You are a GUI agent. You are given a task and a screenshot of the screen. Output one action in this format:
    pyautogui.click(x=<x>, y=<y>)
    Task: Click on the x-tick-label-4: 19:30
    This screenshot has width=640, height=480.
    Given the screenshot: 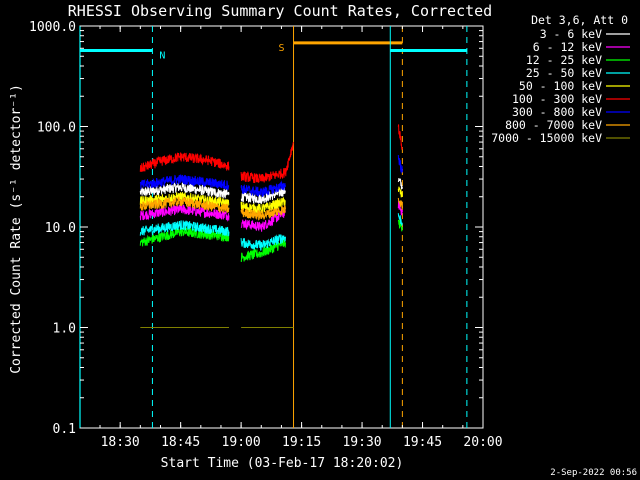 What is the action you would take?
    pyautogui.click(x=361, y=442)
    